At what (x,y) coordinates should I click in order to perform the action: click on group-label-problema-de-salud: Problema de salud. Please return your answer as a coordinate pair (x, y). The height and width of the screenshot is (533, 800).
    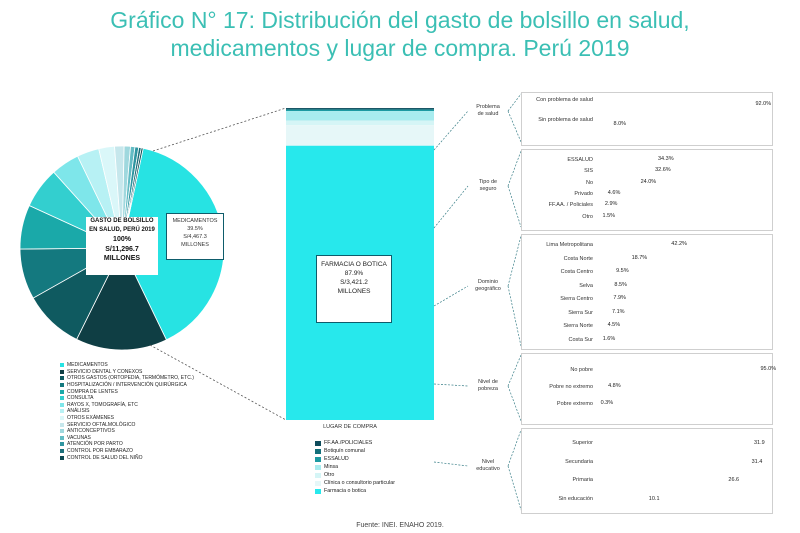
    Looking at the image, I should click on (488, 111).